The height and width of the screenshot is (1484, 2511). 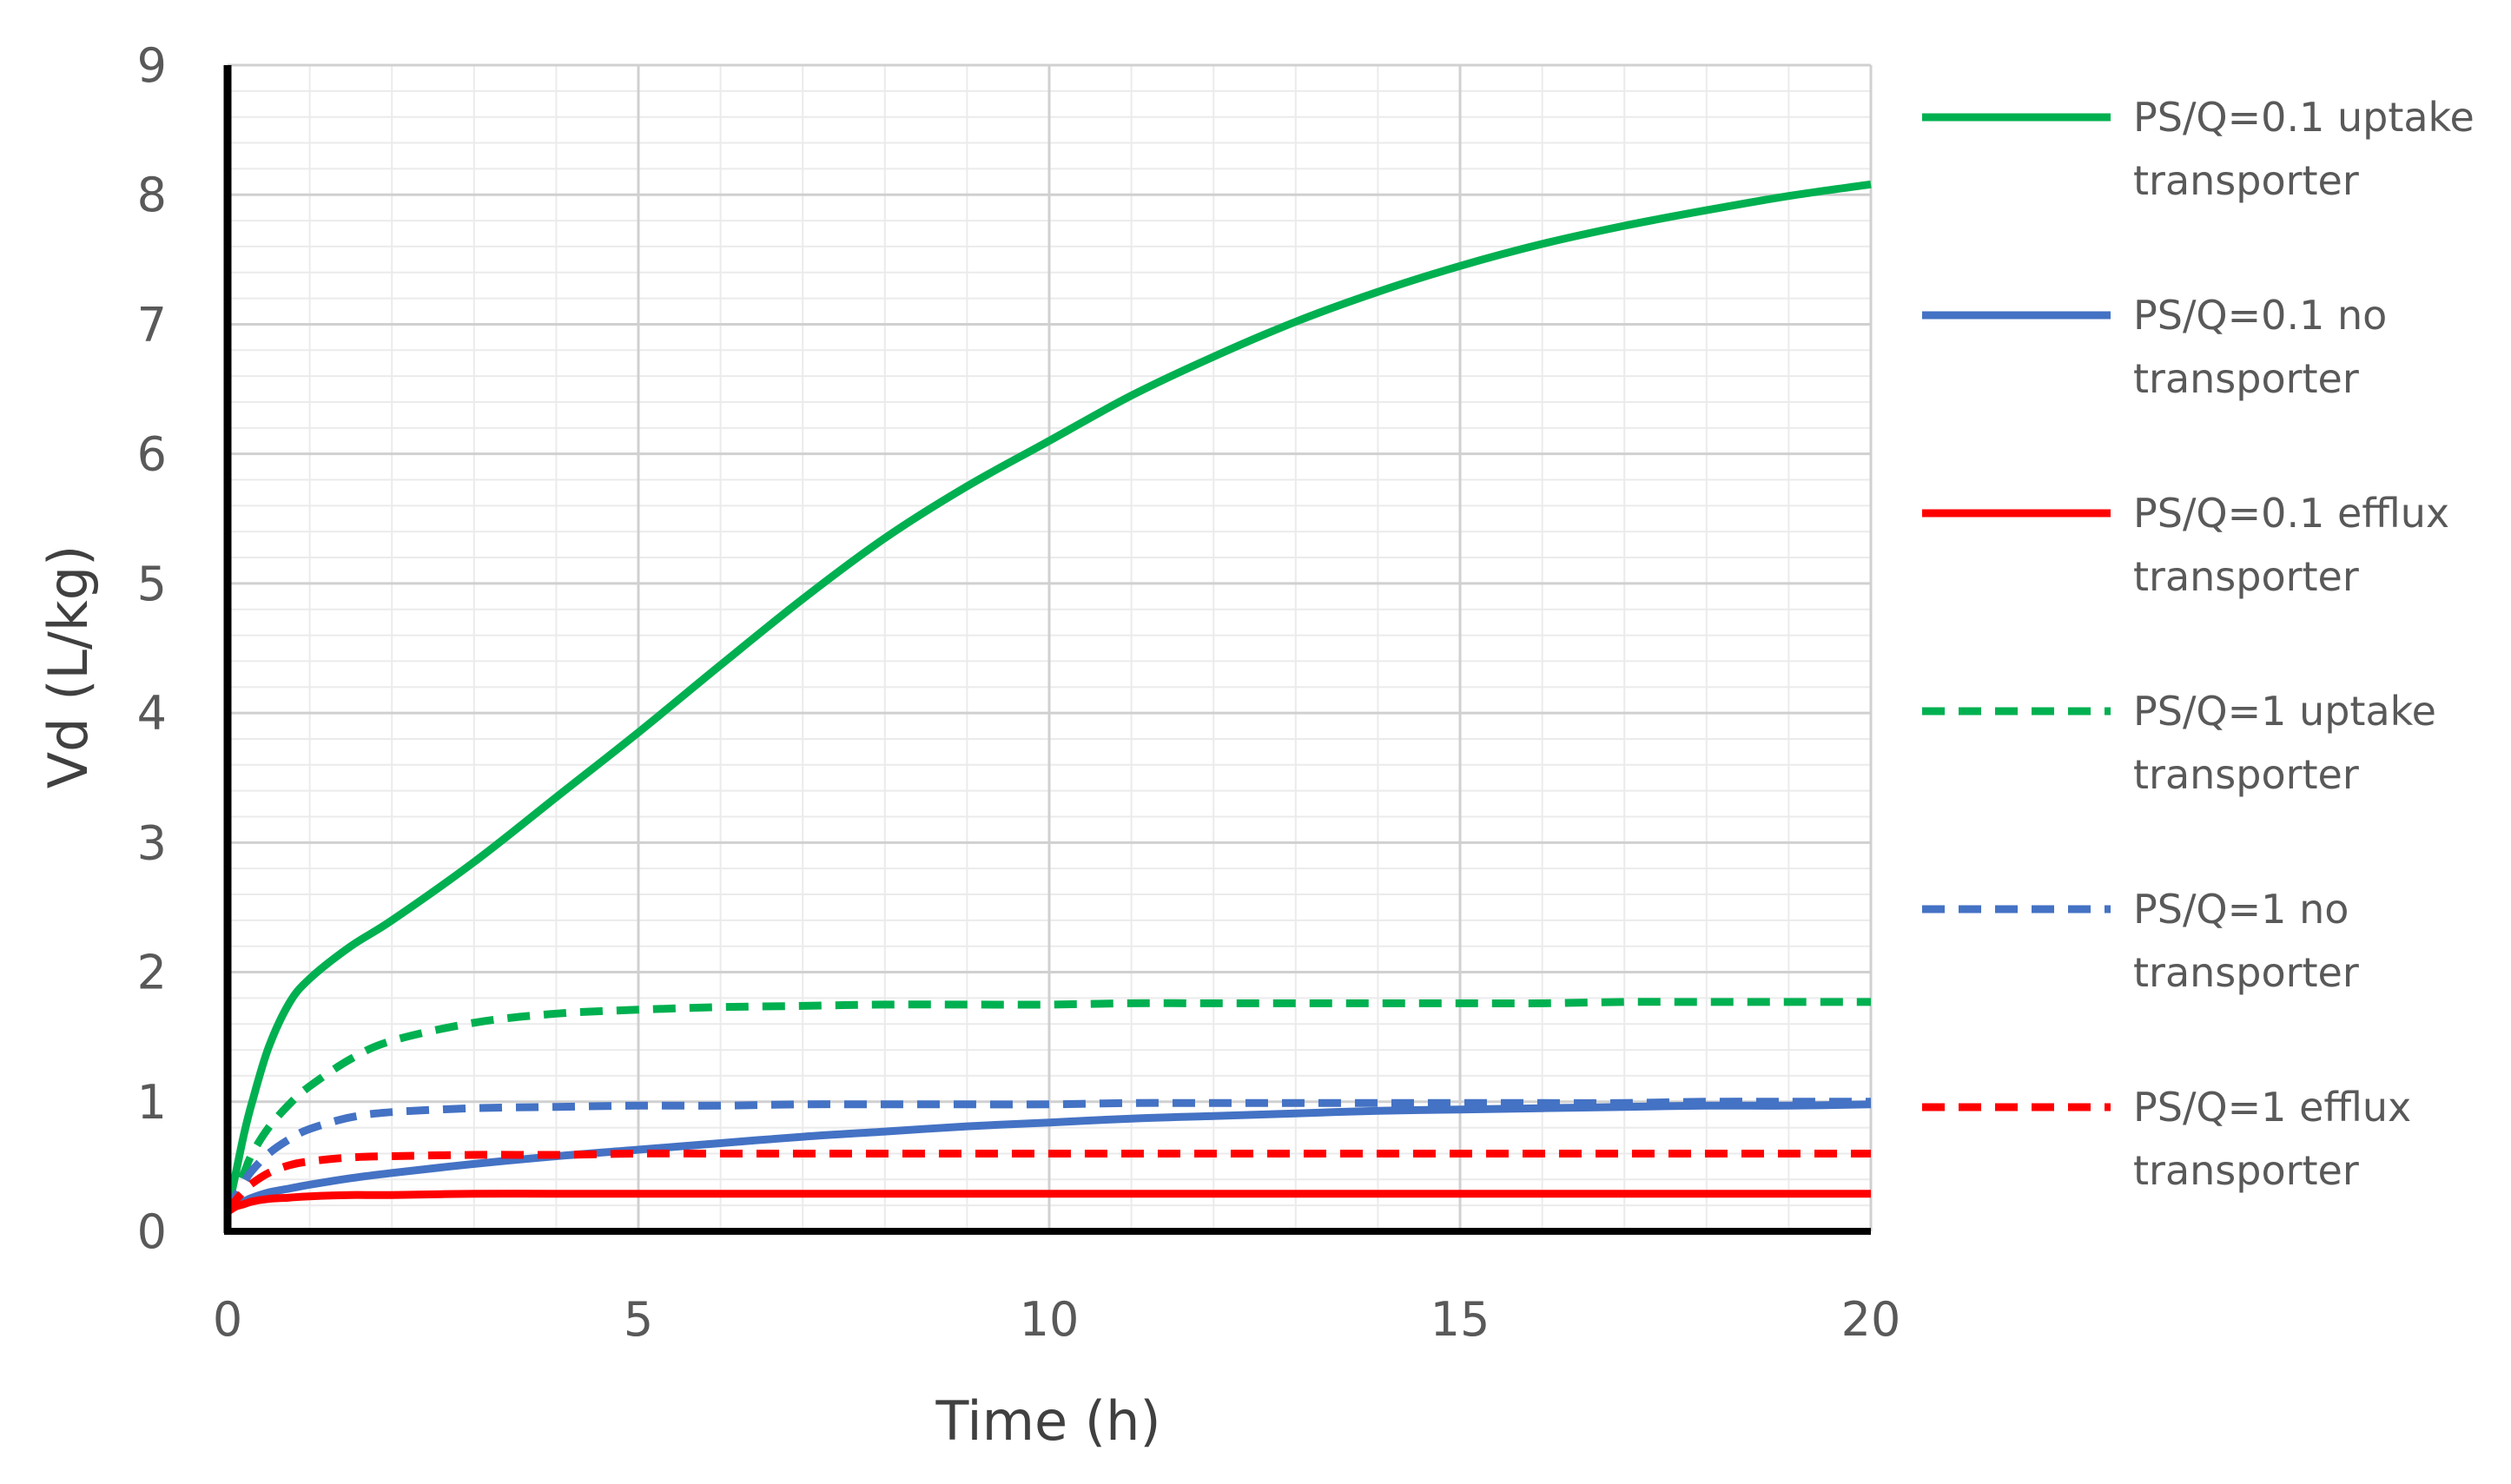 I want to click on y-tick-label: 3, so click(x=152, y=842).